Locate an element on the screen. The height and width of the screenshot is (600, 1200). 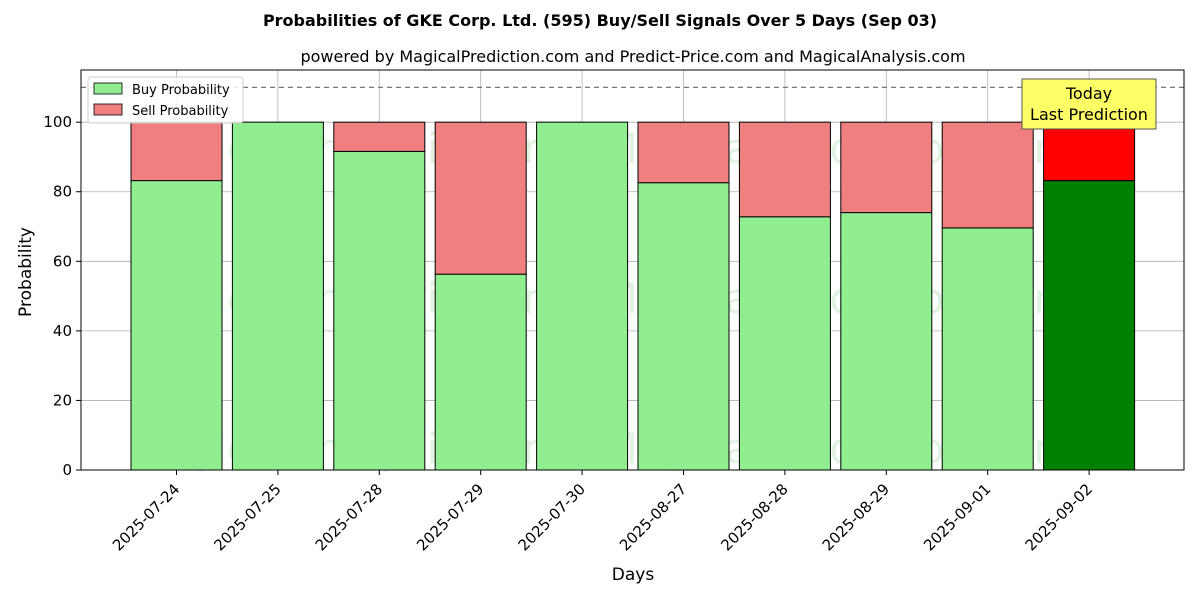
legend-box is located at coordinates (165, 100).